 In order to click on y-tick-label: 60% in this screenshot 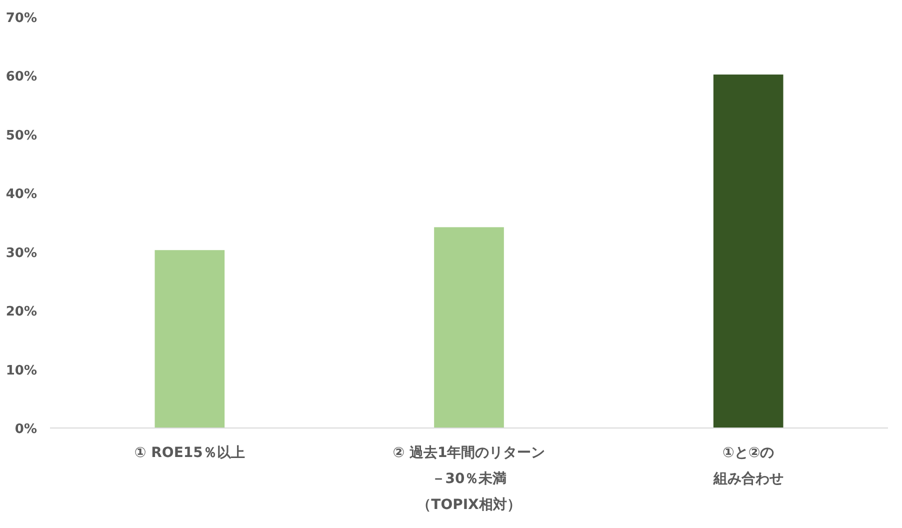, I will do `click(21, 77)`.